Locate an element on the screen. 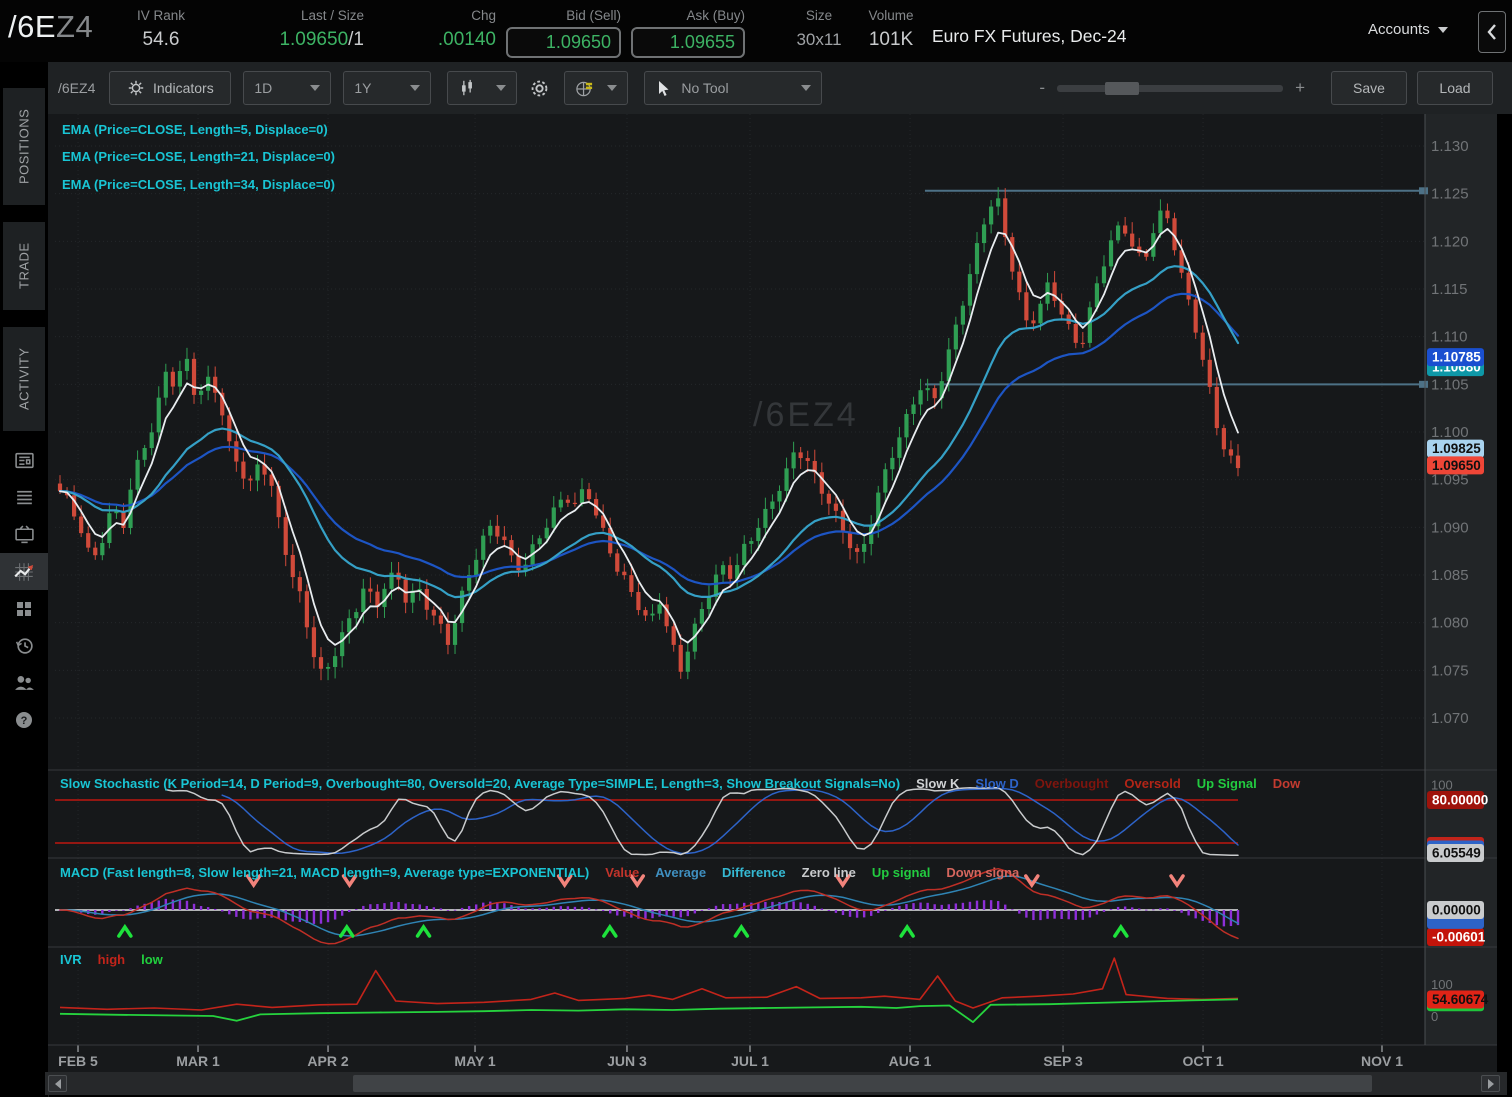  history-icon is located at coordinates (24, 645).